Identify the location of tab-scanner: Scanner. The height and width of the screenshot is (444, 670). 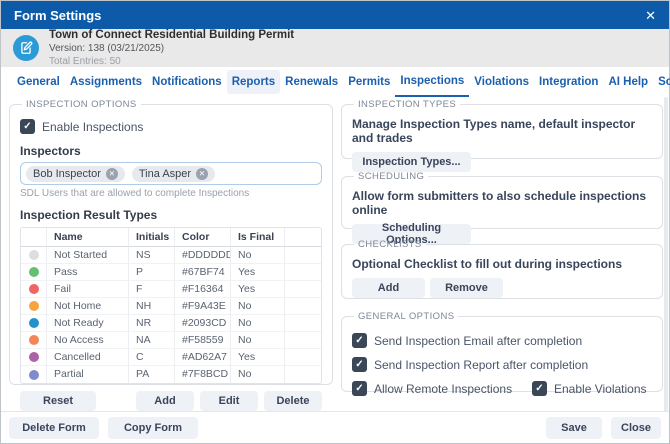
(664, 82).